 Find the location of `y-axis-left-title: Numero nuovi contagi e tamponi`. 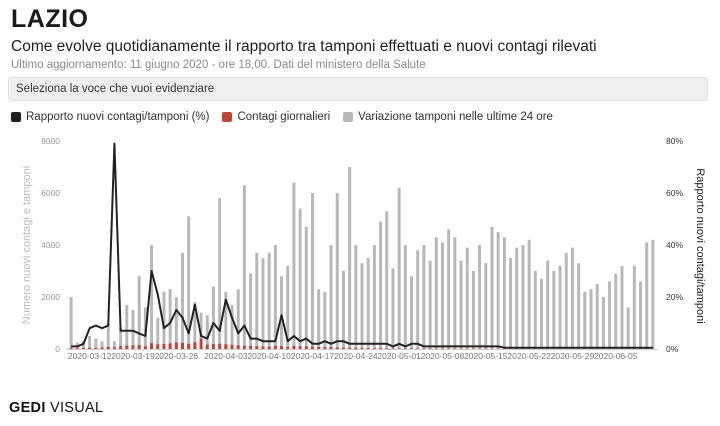

y-axis-left-title: Numero nuovi contagi e tamponi is located at coordinates (27, 245).